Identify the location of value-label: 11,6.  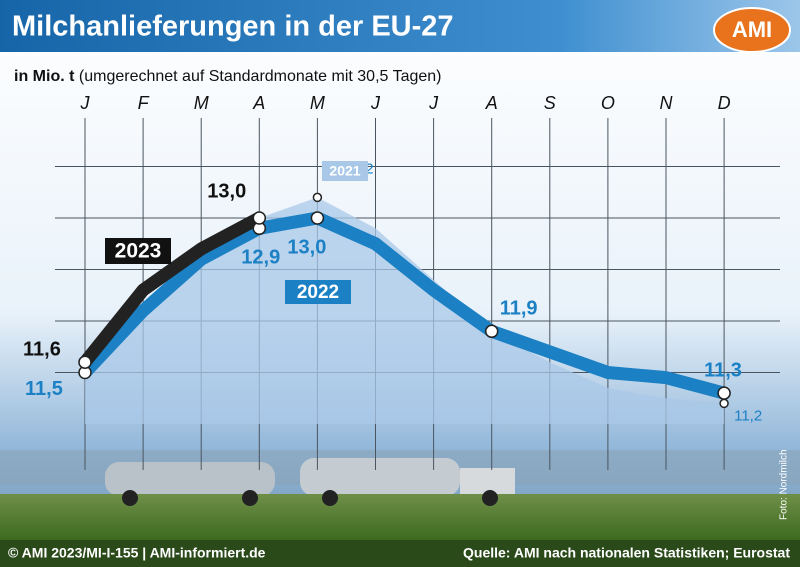
(42, 349).